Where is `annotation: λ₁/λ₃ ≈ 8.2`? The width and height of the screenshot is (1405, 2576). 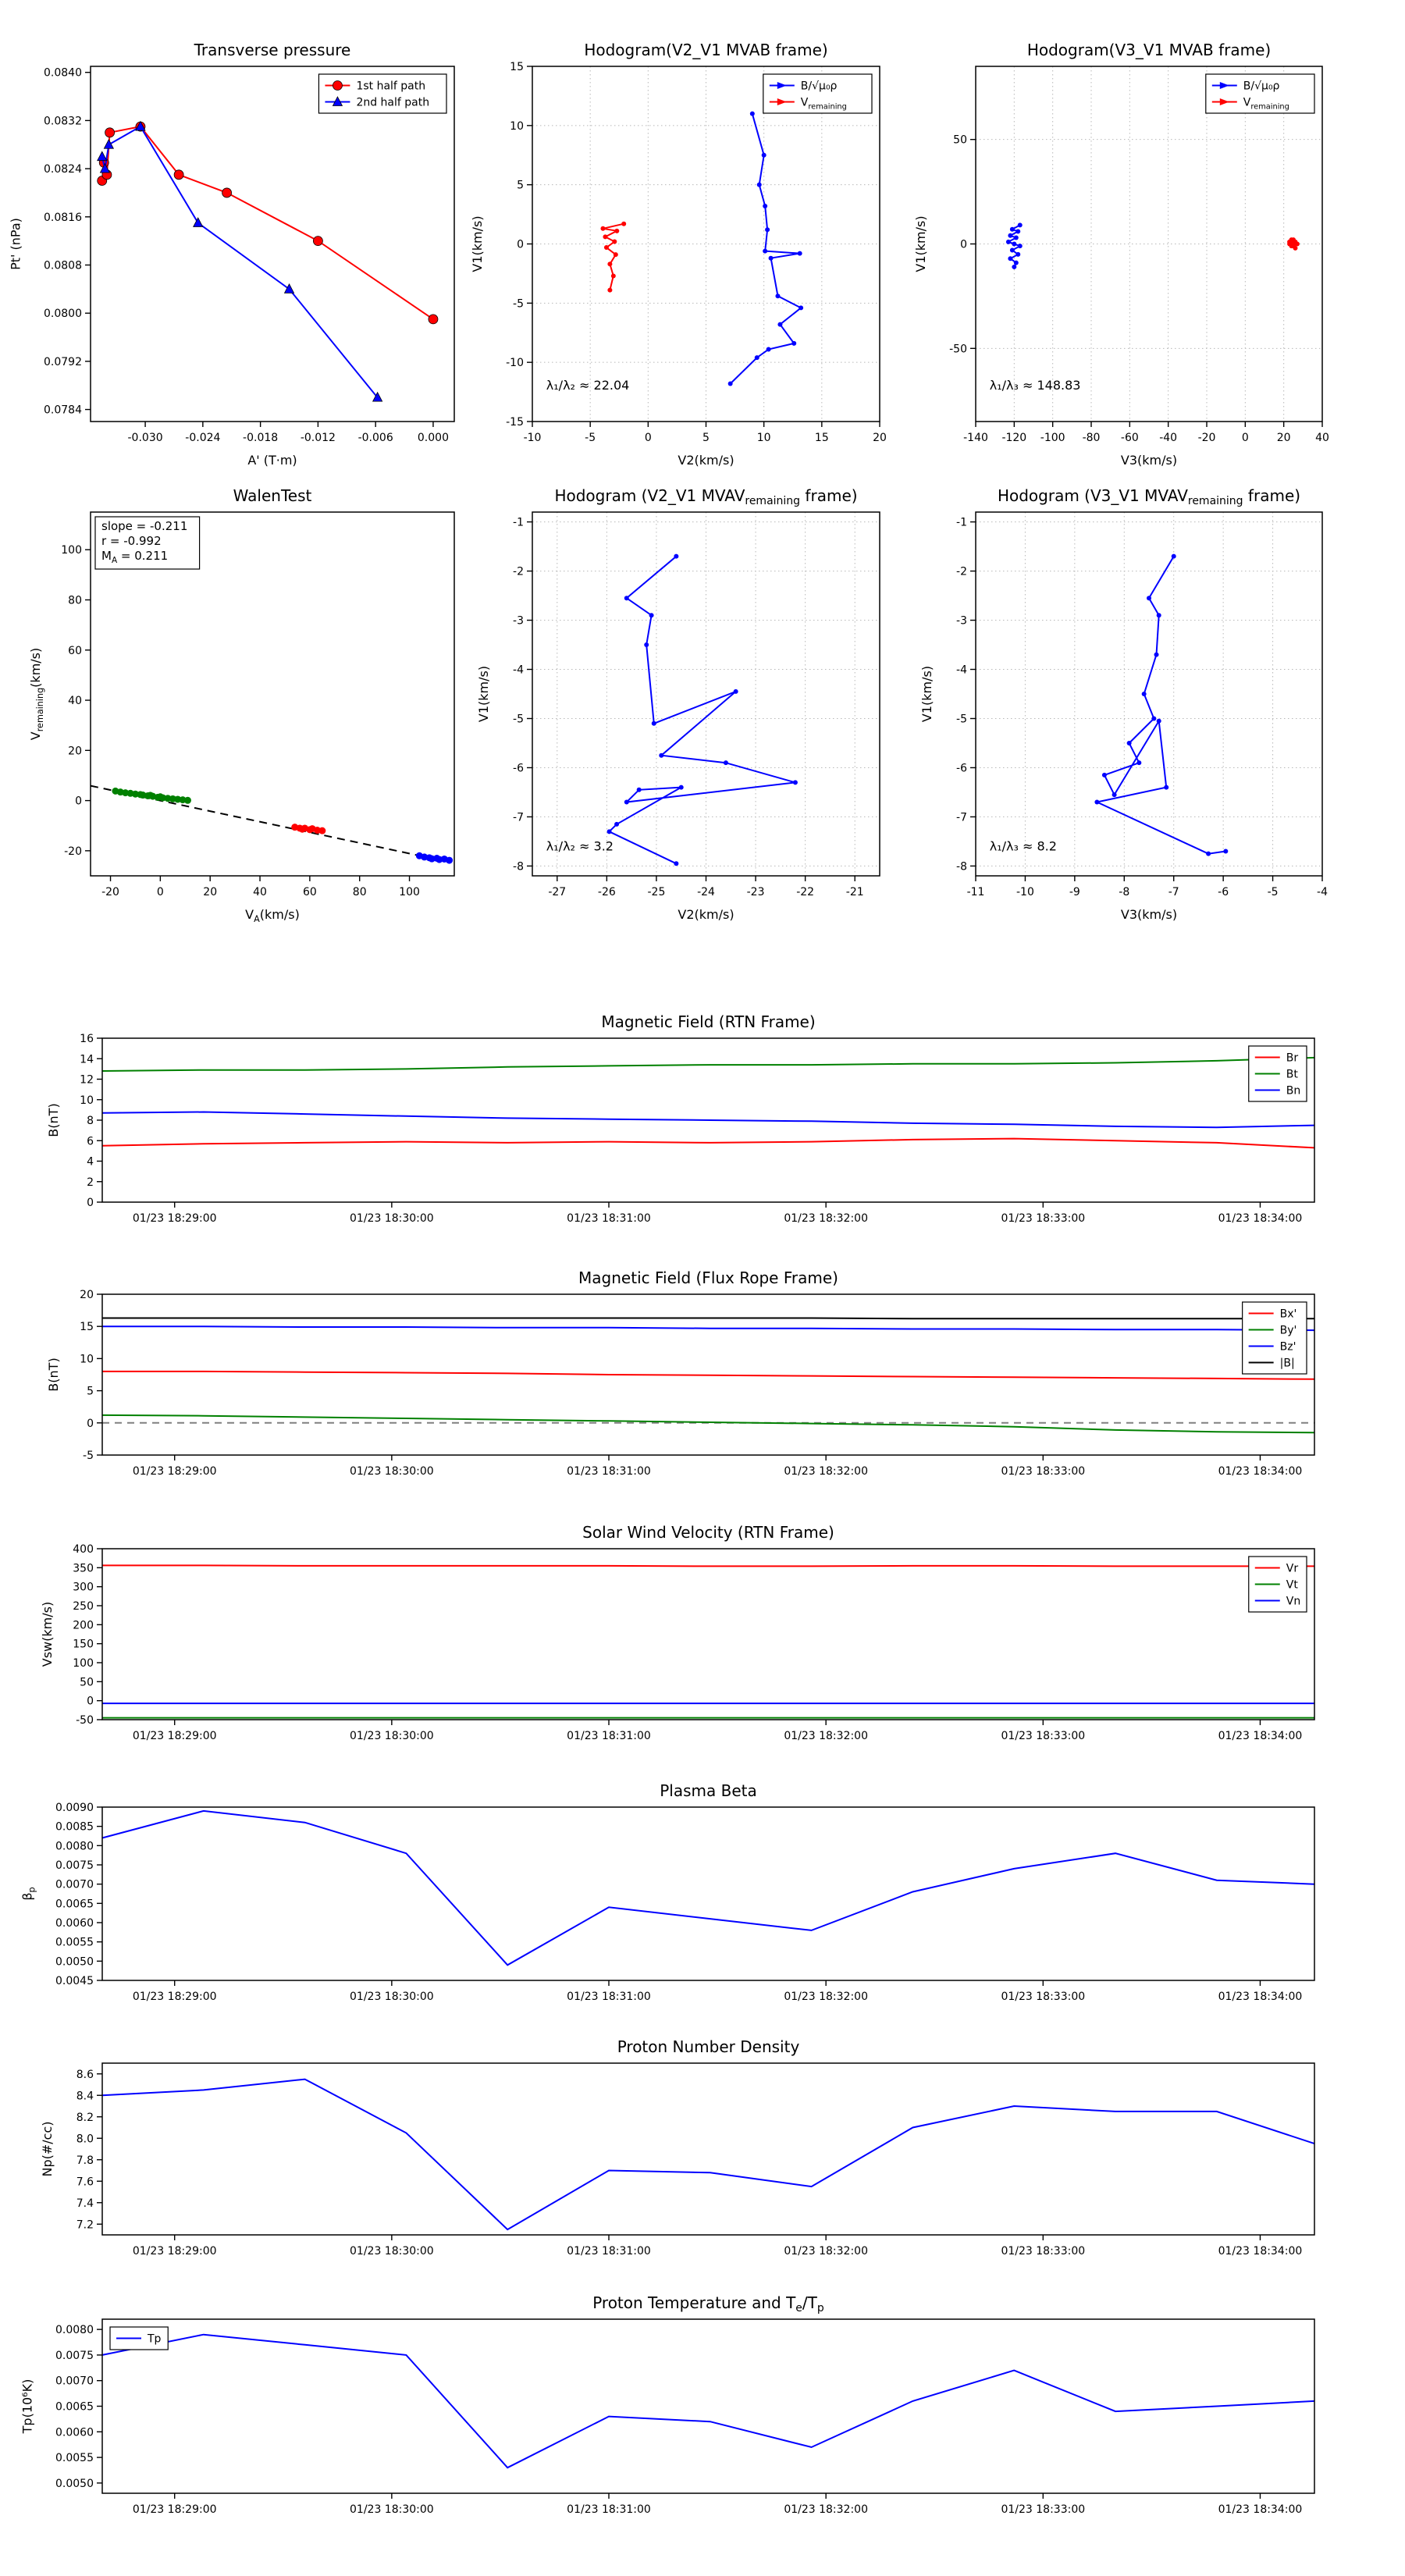
annotation: λ₁/λ₃ ≈ 8.2 is located at coordinates (1024, 845).